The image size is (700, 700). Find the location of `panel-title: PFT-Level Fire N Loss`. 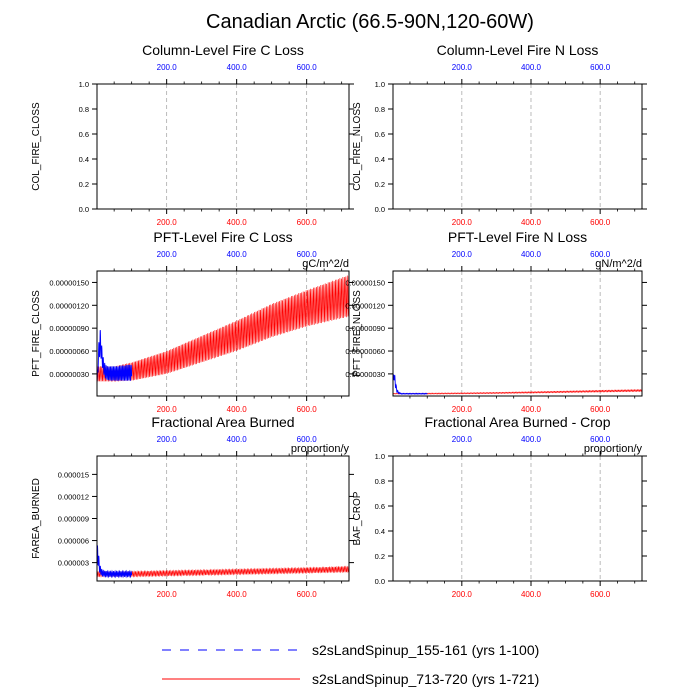

panel-title: PFT-Level Fire N Loss is located at coordinates (517, 237).